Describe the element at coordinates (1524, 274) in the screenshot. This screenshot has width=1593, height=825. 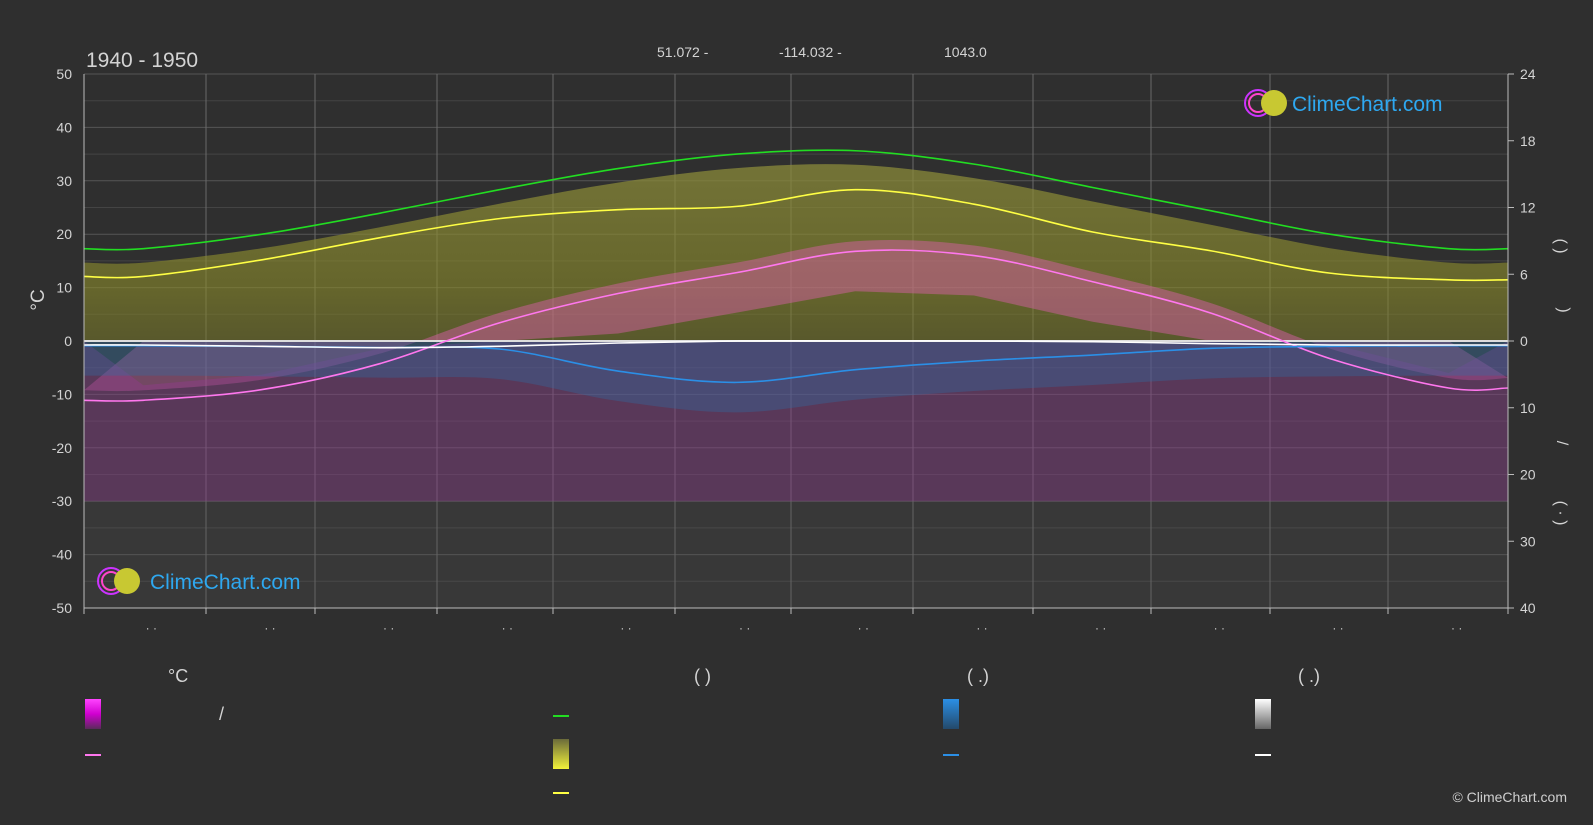
I see `right-tick-label-hours: 6` at that location.